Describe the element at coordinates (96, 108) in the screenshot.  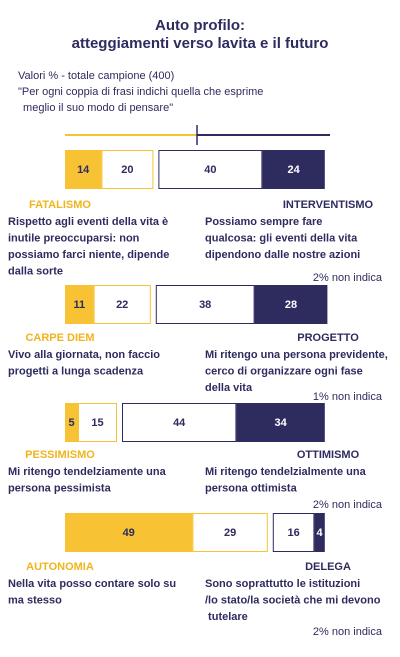
I see `note: meglio il suo modo di pensare"` at that location.